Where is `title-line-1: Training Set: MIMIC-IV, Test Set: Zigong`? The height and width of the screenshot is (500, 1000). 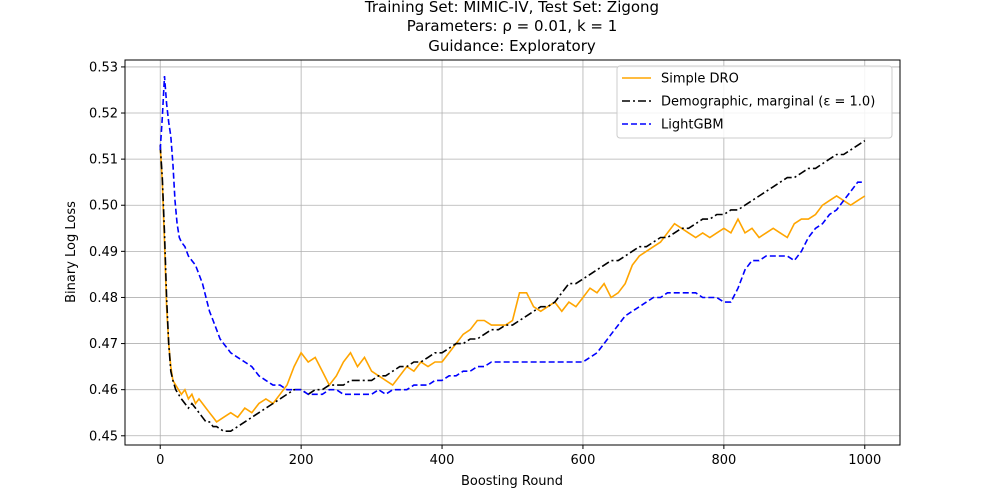 title-line-1: Training Set: MIMIC-IV, Test Set: Zigong is located at coordinates (511, 8).